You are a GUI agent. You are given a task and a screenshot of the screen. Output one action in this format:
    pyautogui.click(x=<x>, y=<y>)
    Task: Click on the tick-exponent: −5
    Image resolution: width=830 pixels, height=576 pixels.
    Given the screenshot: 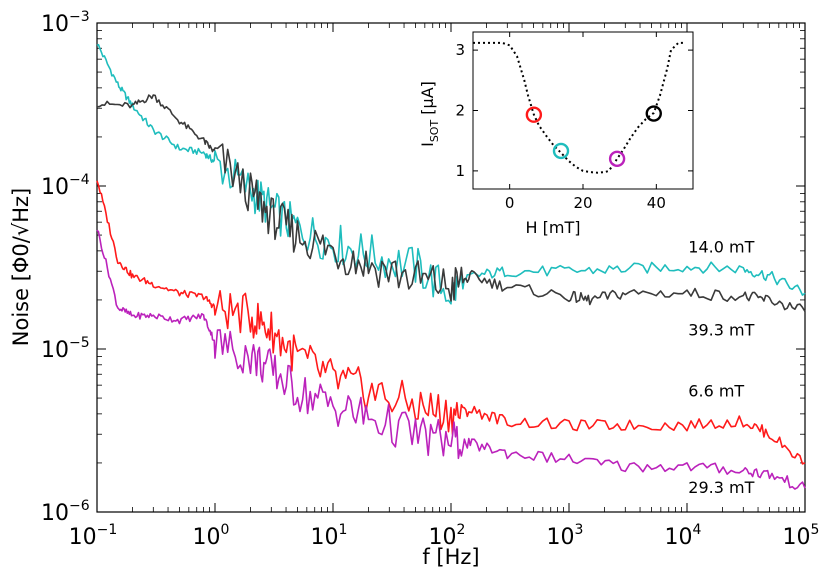 What is the action you would take?
    pyautogui.click(x=79, y=343)
    